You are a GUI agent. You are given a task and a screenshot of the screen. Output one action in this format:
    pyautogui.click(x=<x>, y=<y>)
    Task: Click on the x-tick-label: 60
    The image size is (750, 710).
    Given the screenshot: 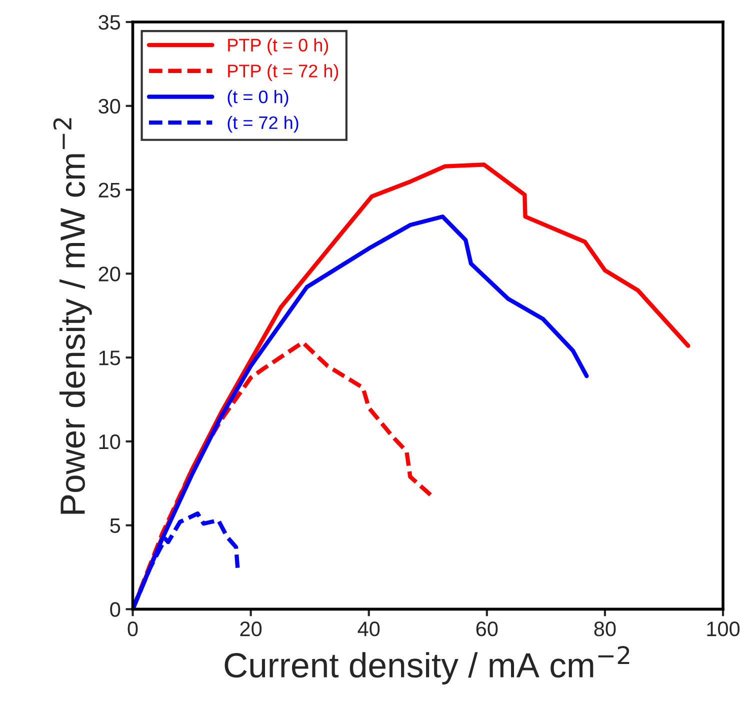 What is the action you would take?
    pyautogui.click(x=487, y=629)
    